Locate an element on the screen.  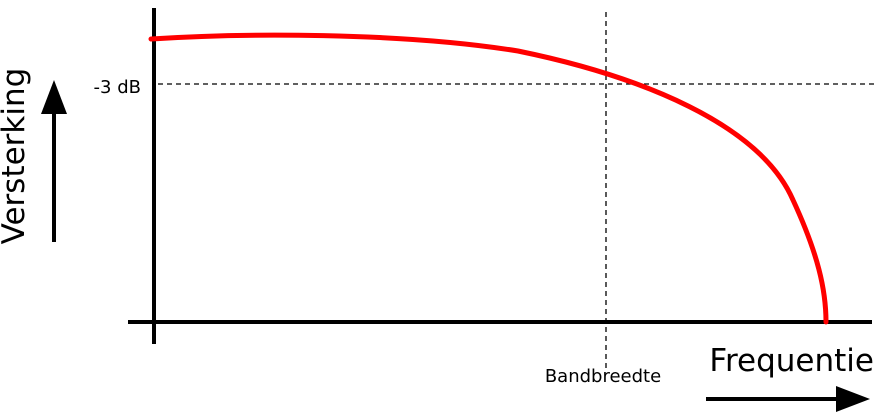
bandwidth-label: Bandbreedte is located at coordinates (603, 376).